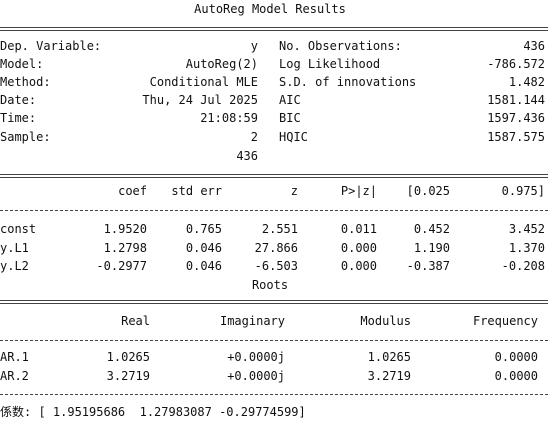 The width and height of the screenshot is (560, 434). What do you see at coordinates (526, 248) in the screenshot?
I see `cell: 1.370` at bounding box center [526, 248].